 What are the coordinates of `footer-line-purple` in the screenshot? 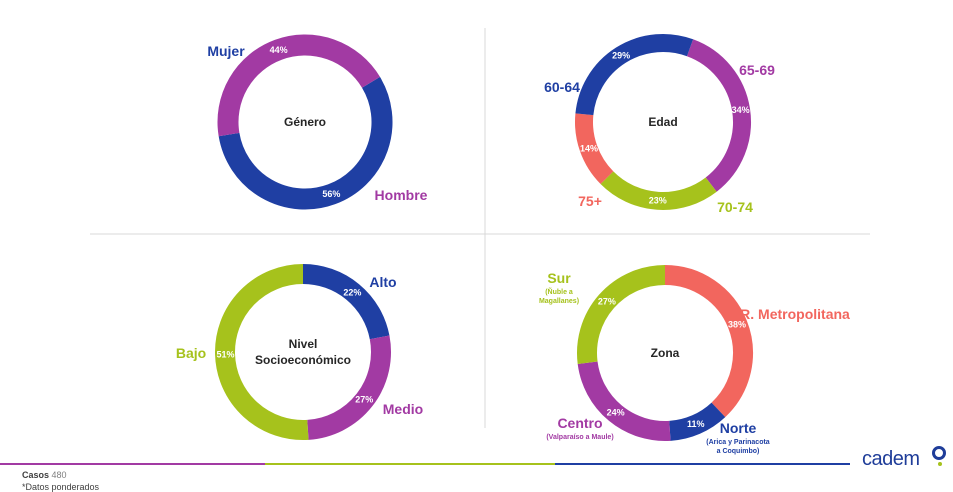 It's located at (132, 464).